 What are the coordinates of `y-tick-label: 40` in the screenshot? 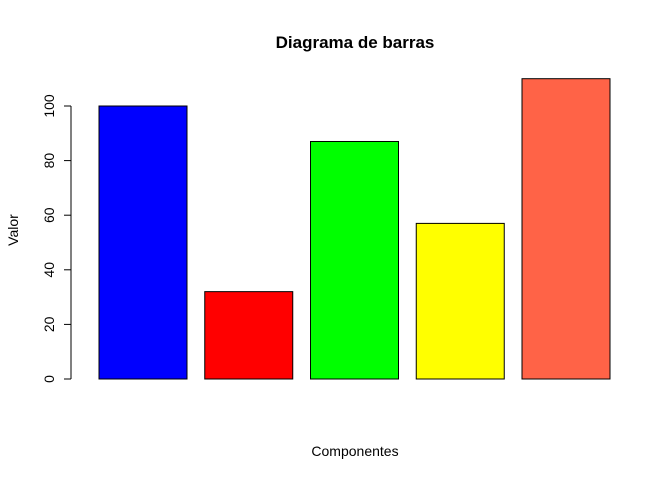 It's located at (49, 270).